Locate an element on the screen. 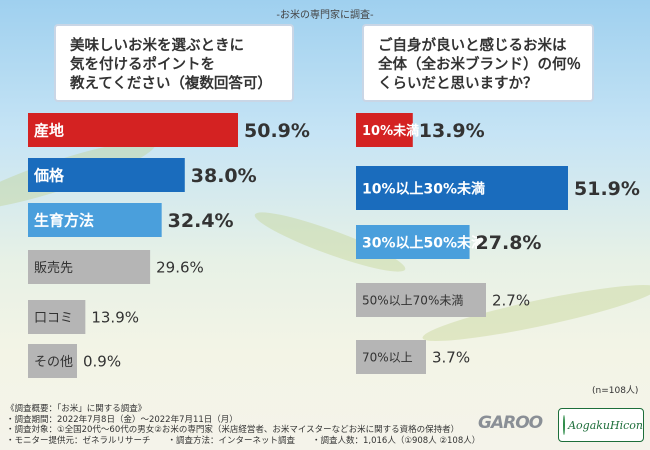 Image resolution: width=650 pixels, height=450 pixels. bar-label-1-1: 10%以上30%未満 is located at coordinates (423, 188).